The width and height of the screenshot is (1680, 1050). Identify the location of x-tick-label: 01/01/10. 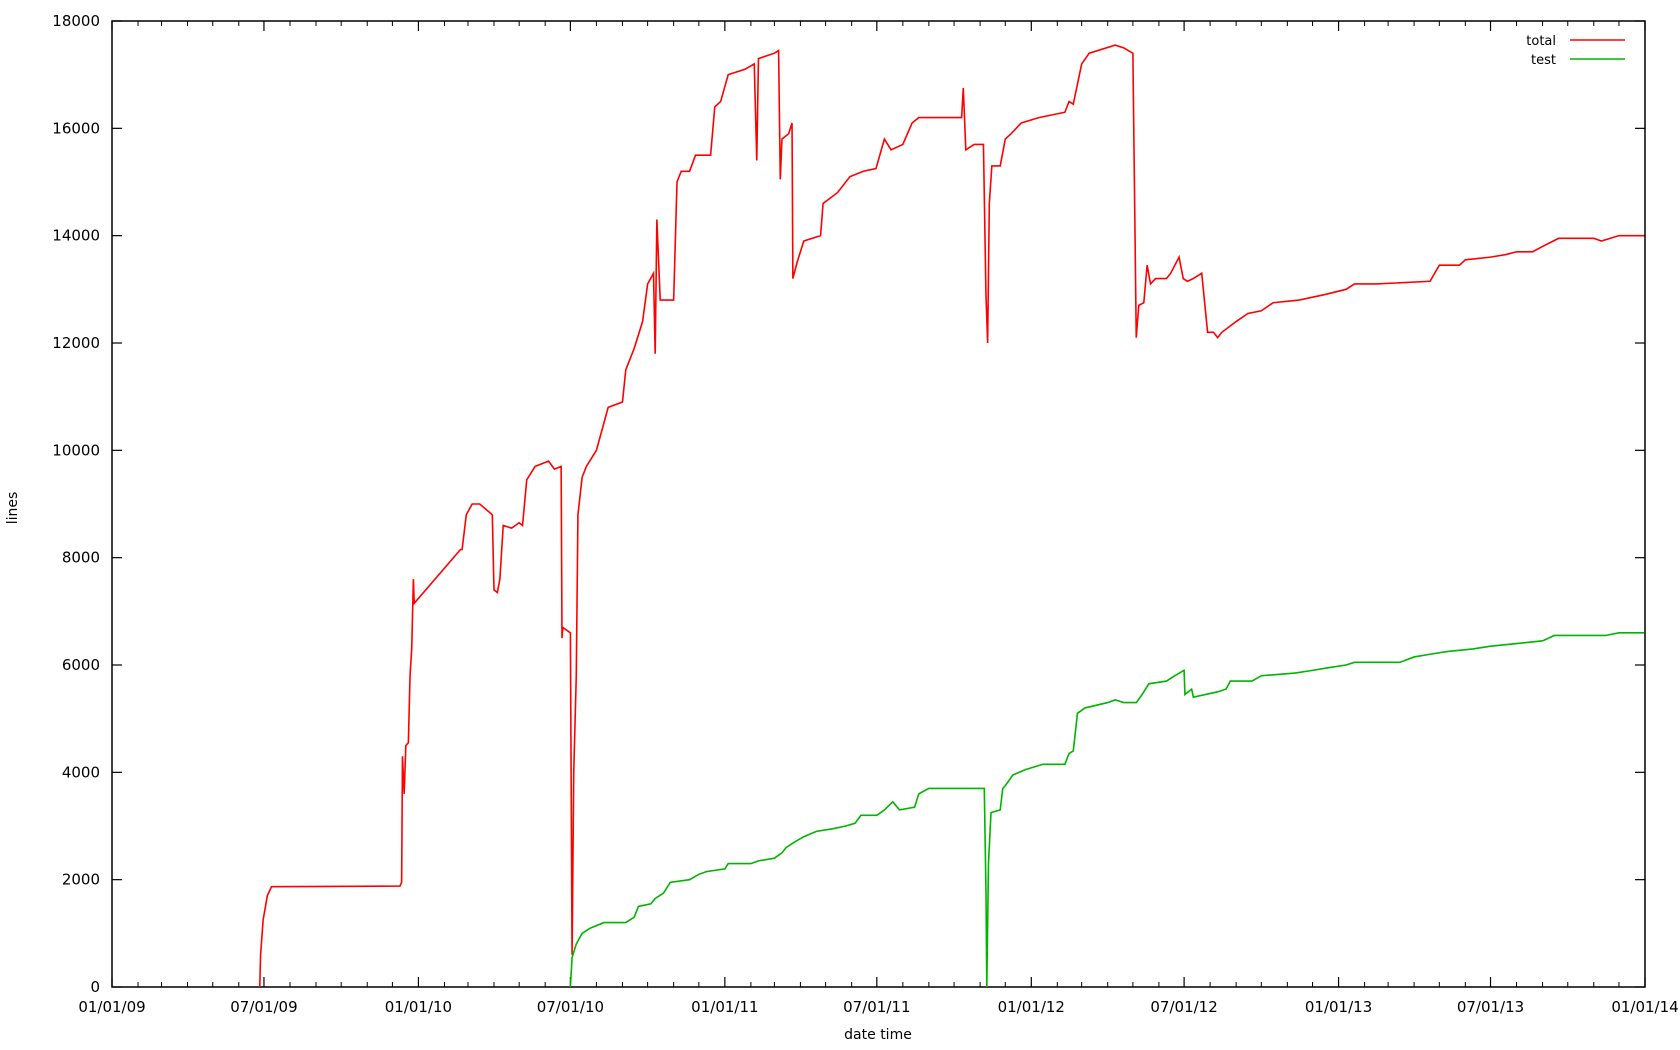
(418, 1007).